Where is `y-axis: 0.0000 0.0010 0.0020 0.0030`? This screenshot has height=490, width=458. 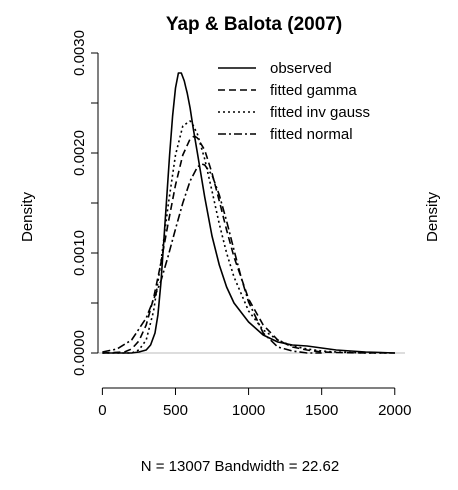
y-axis: 0.0000 0.0010 0.0020 0.0030 is located at coordinates (84, 203).